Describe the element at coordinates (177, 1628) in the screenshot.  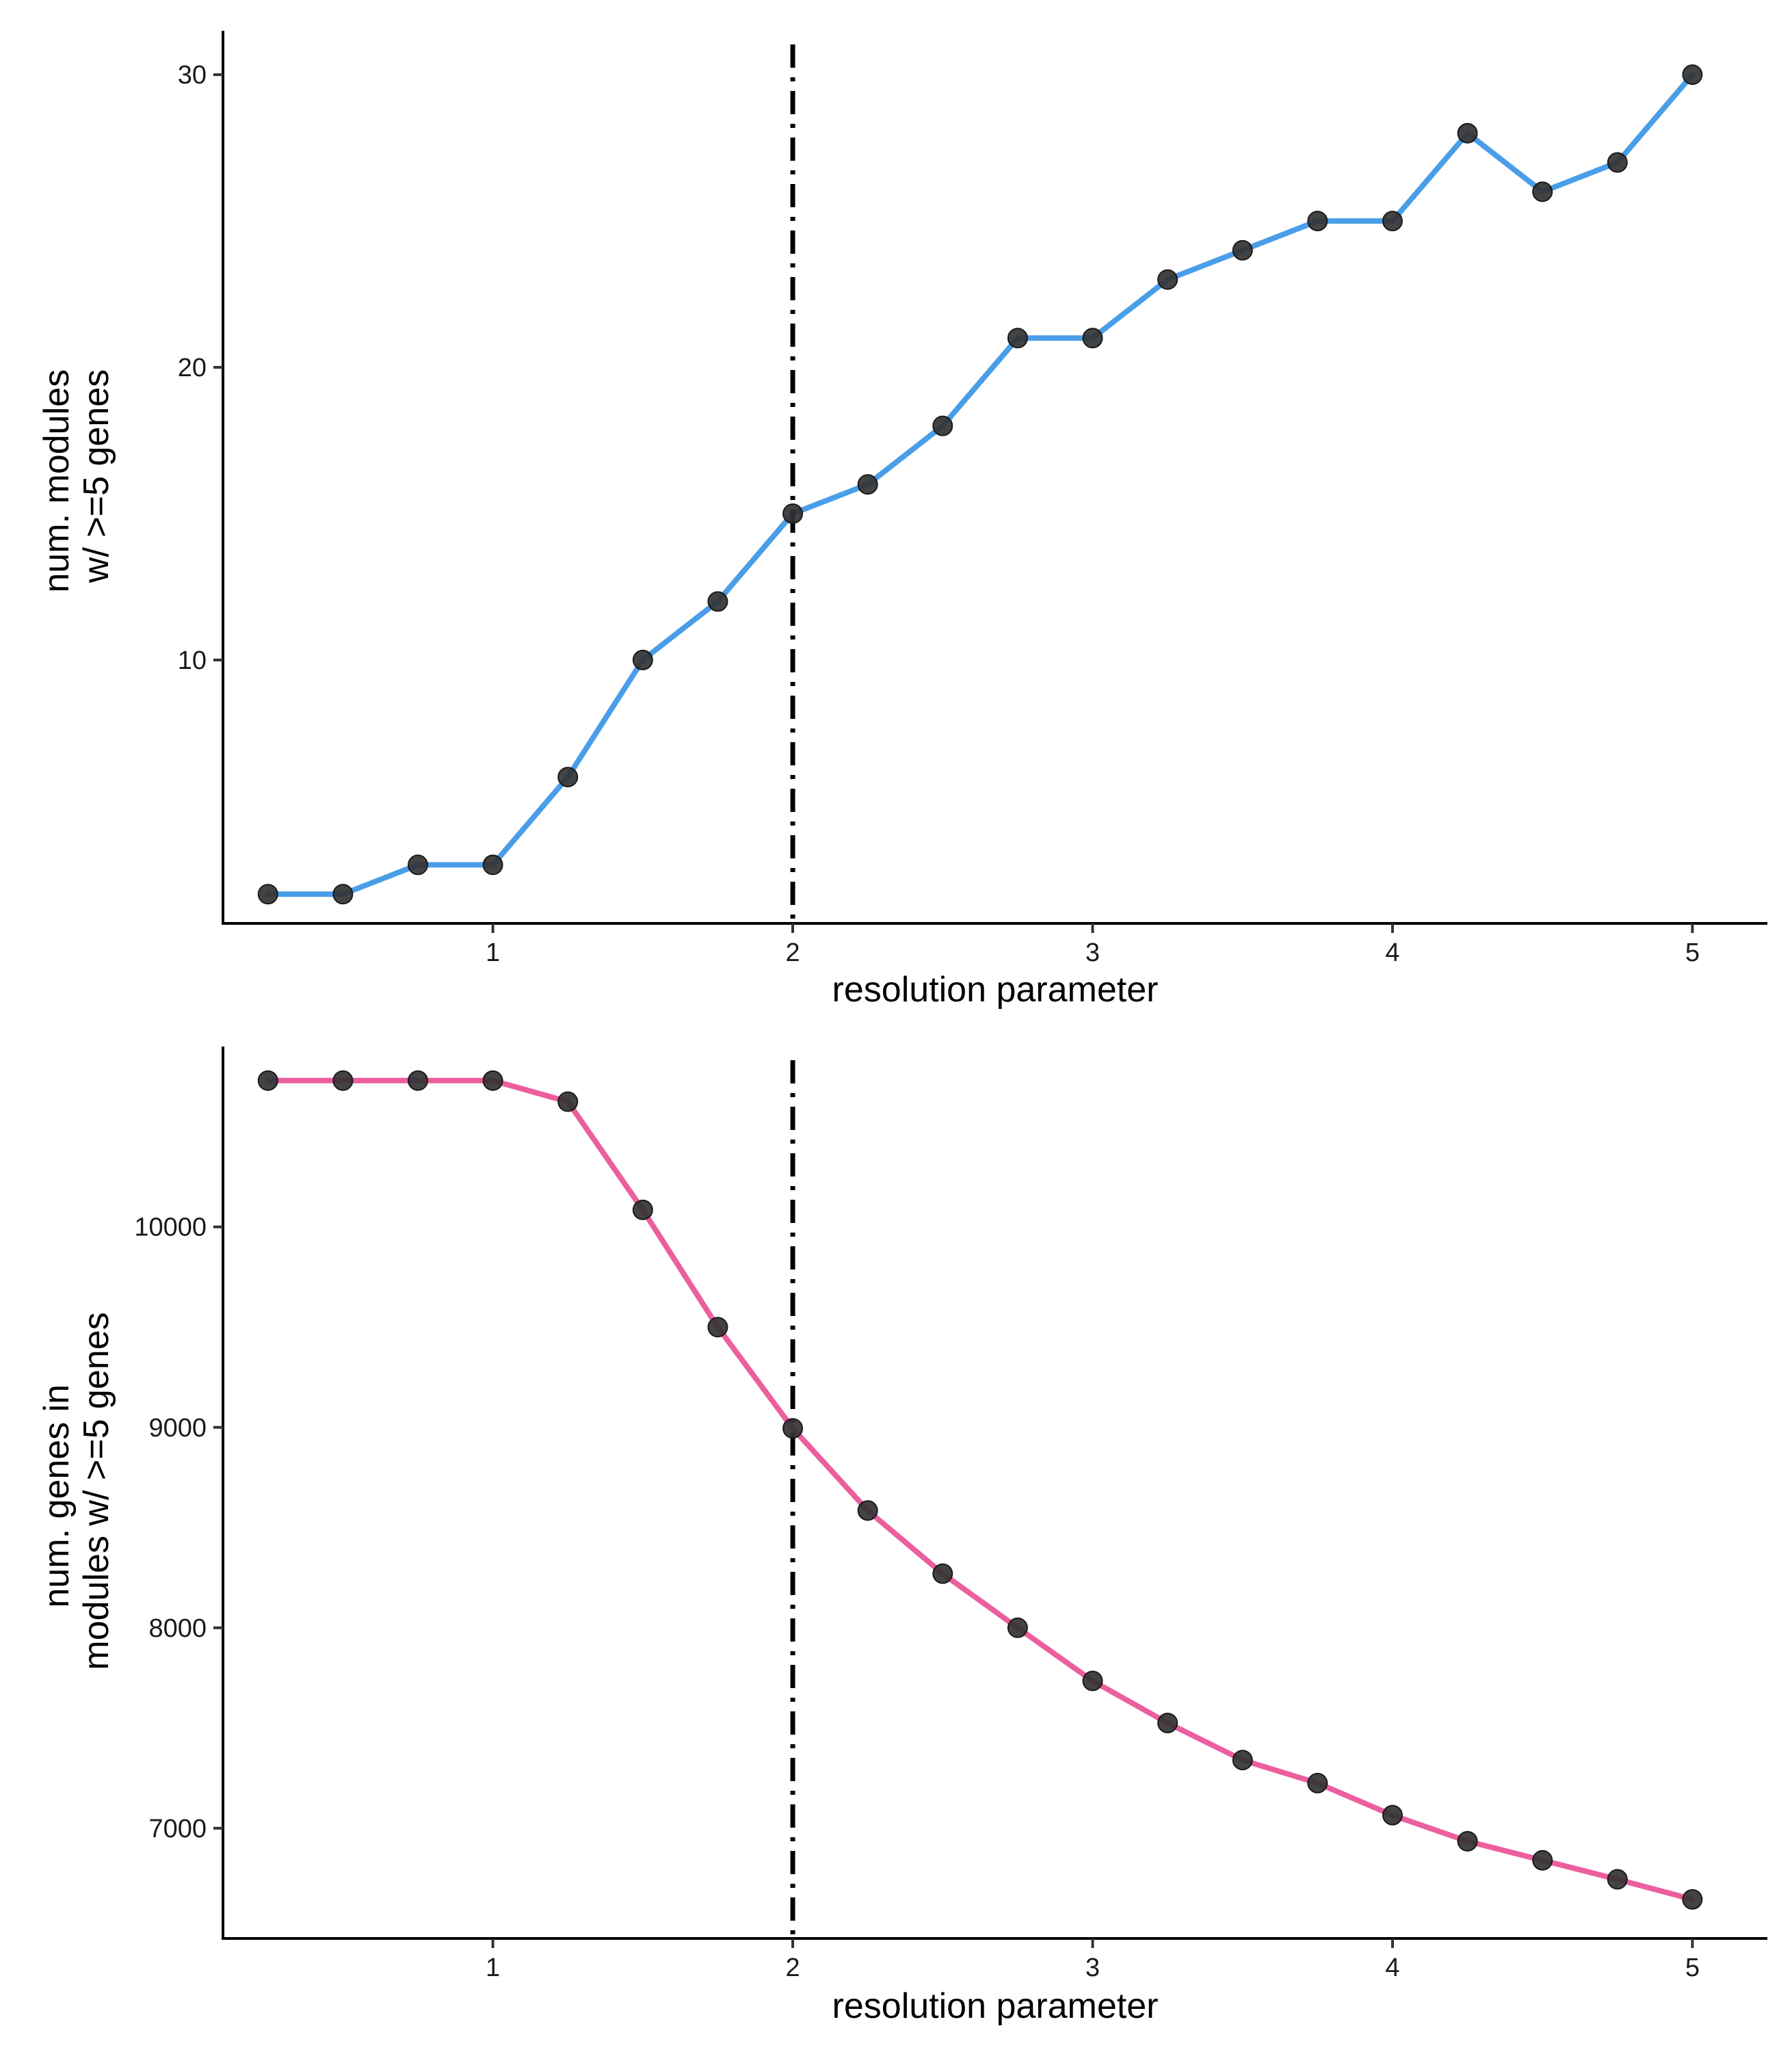
I see `y-tick-label: 8000` at that location.